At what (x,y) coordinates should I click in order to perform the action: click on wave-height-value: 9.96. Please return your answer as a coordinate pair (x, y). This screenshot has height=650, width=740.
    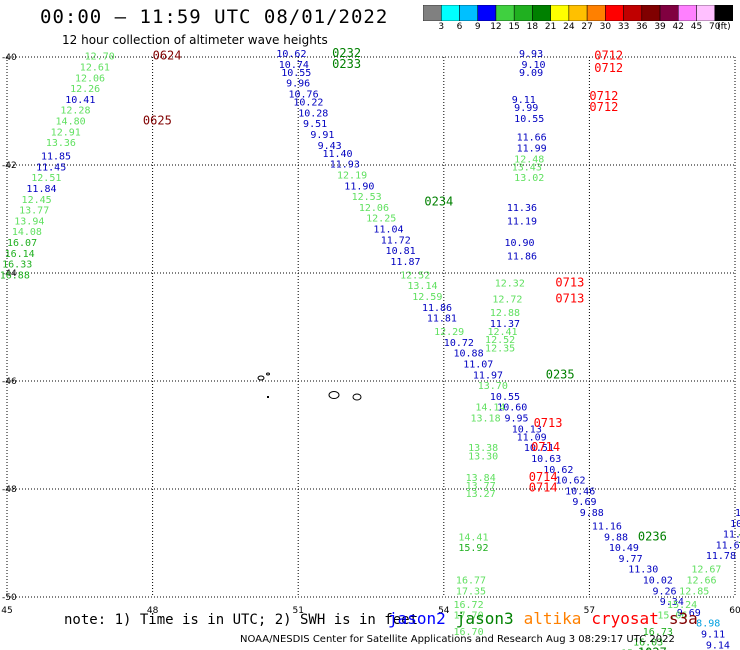
    Looking at the image, I should click on (298, 84).